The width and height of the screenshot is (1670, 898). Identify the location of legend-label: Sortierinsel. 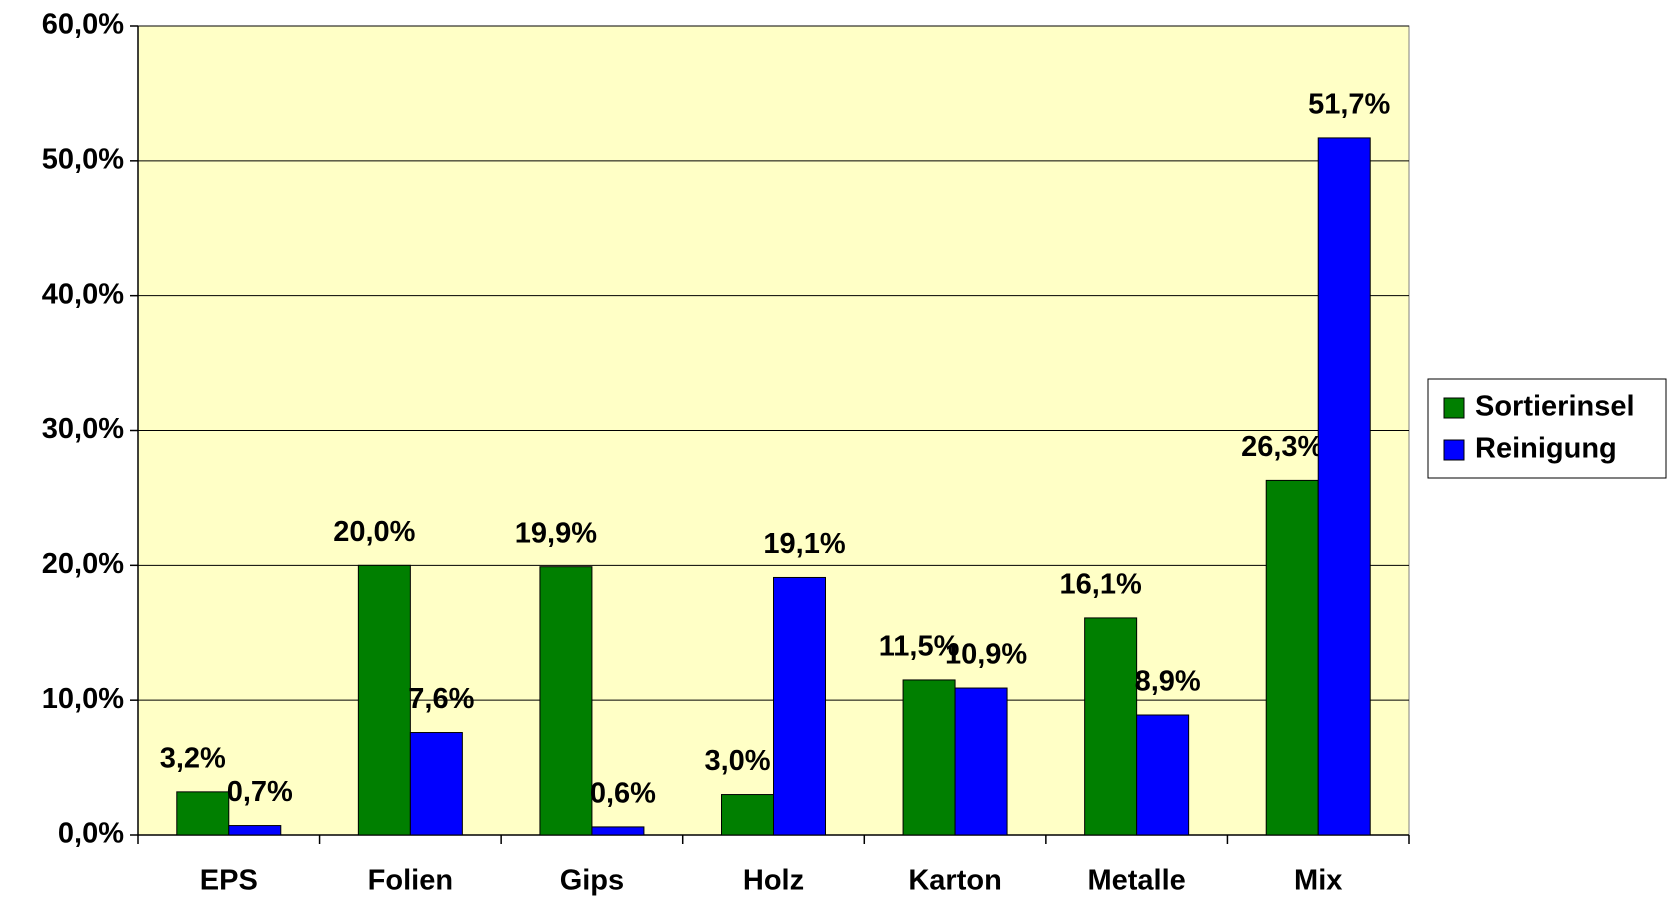
(1555, 407).